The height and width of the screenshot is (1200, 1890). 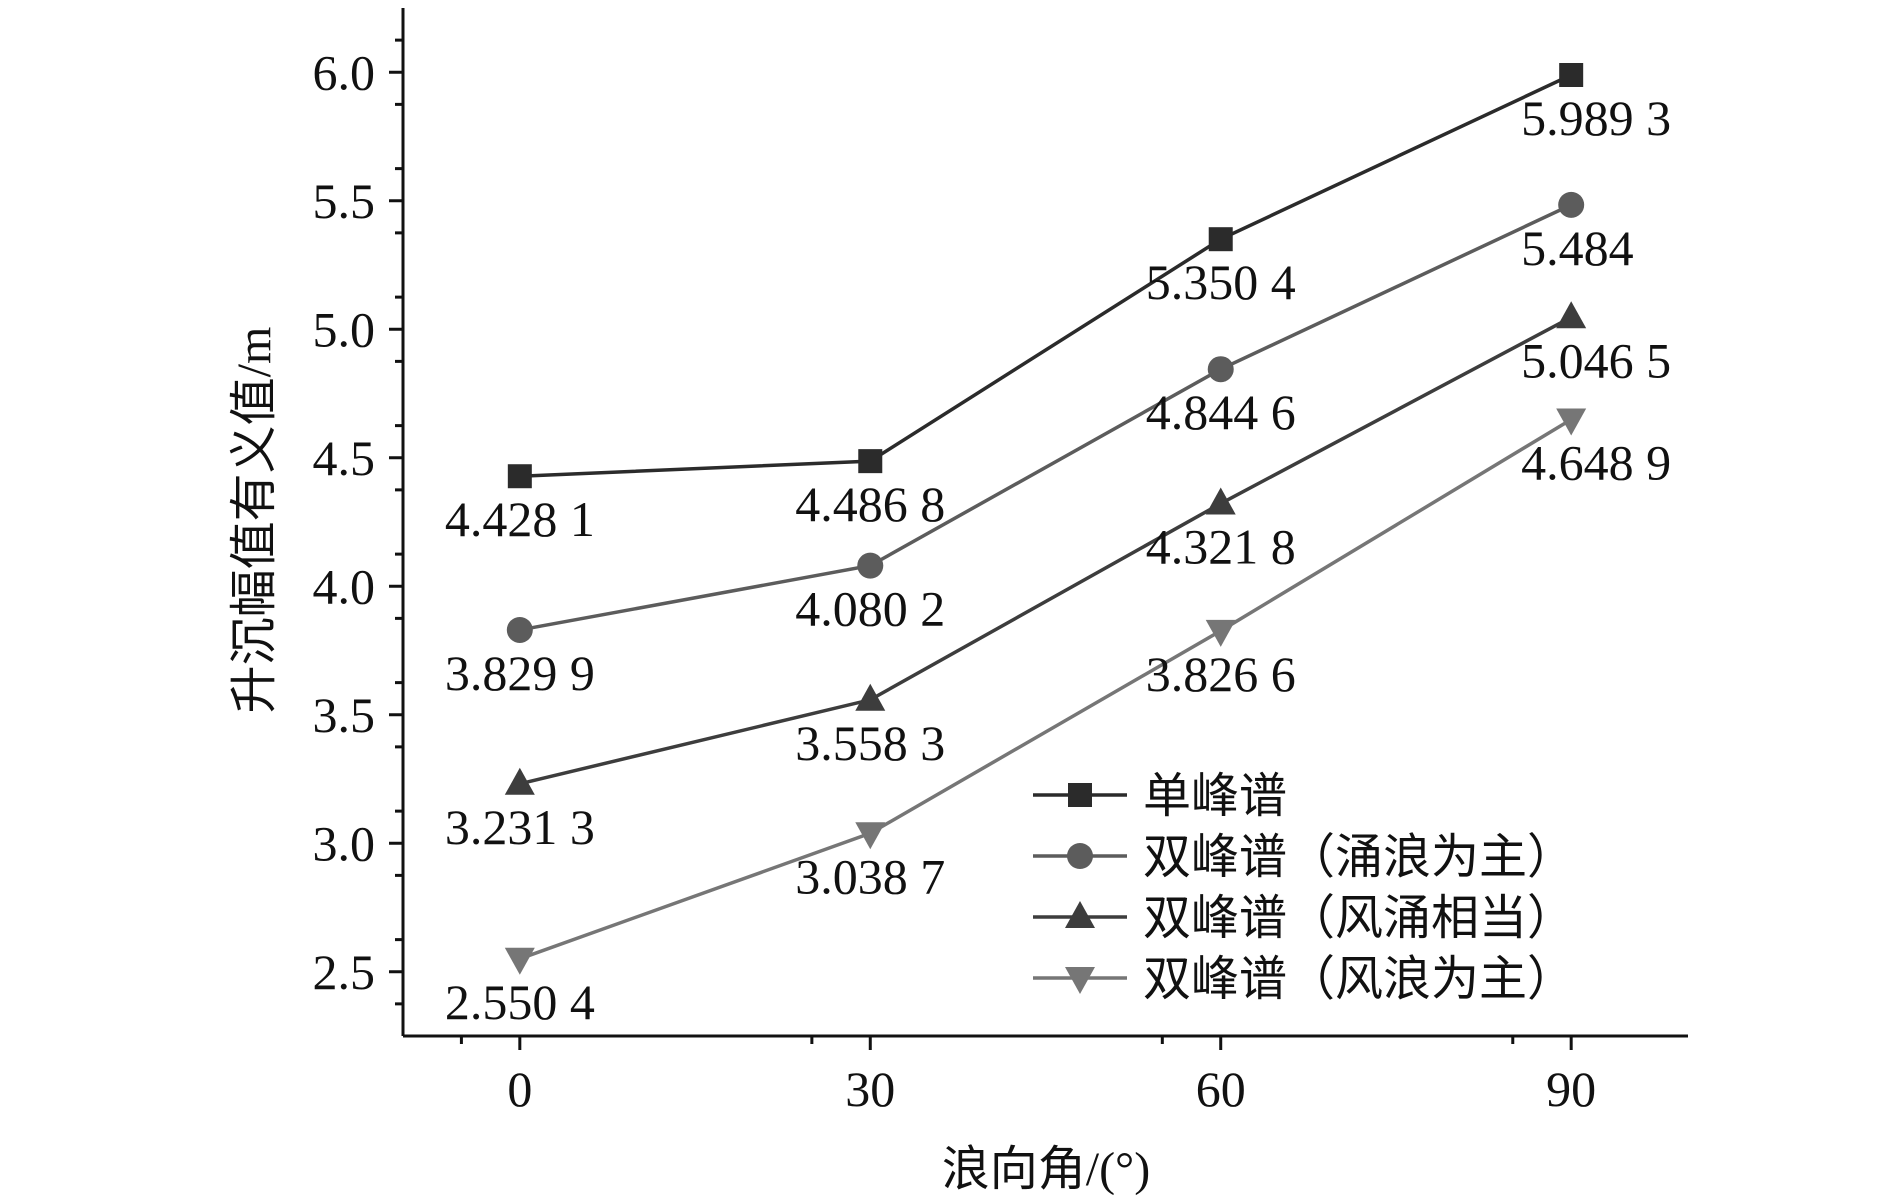 What do you see at coordinates (344, 715) in the screenshot?
I see `y-tick-label: 3.5` at bounding box center [344, 715].